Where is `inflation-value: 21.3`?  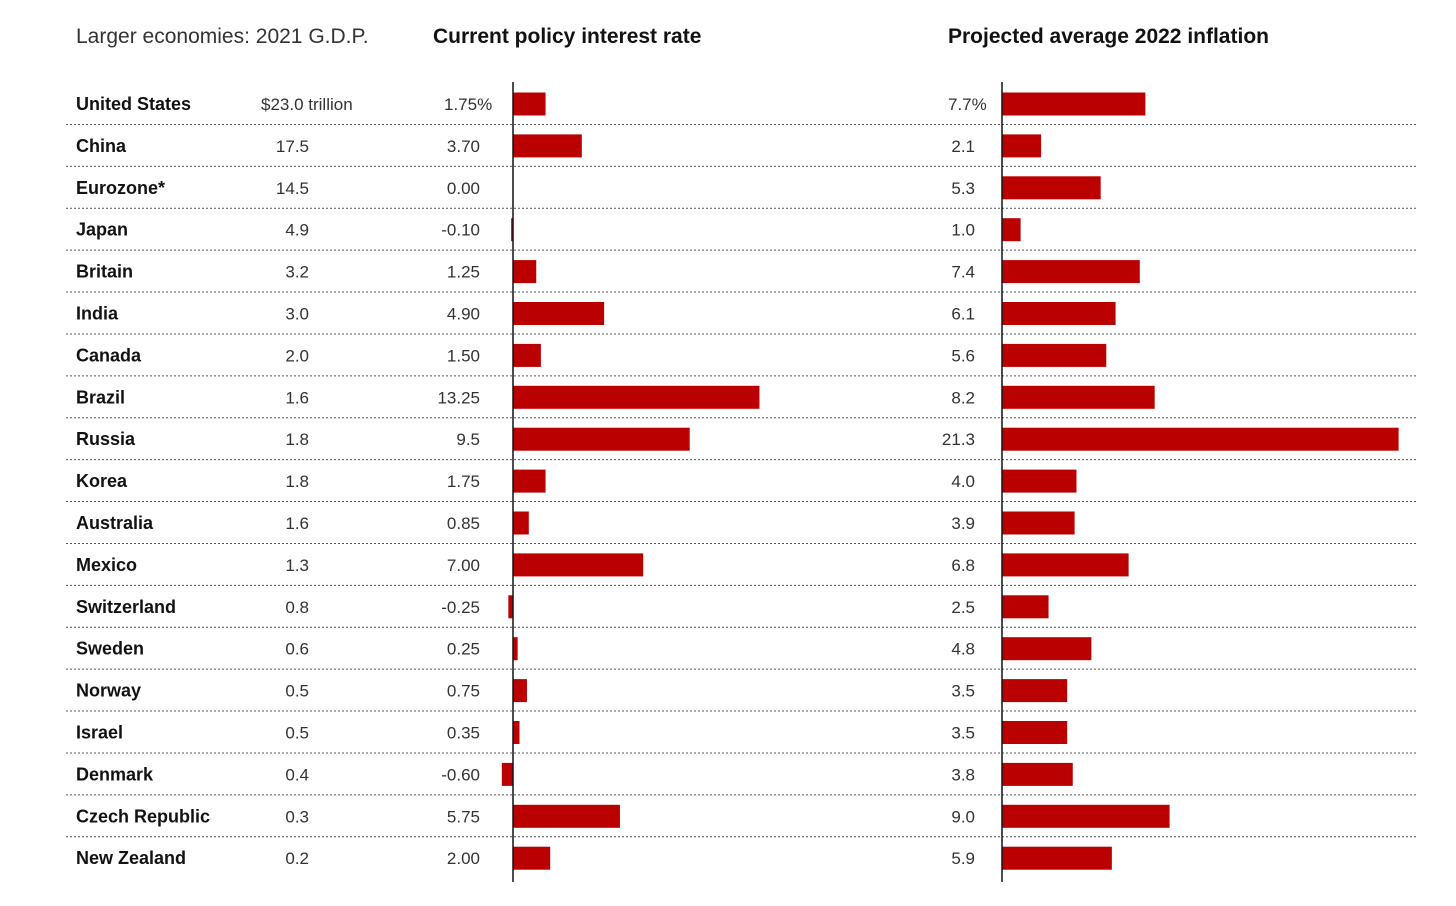
inflation-value: 21.3 is located at coordinates (958, 439).